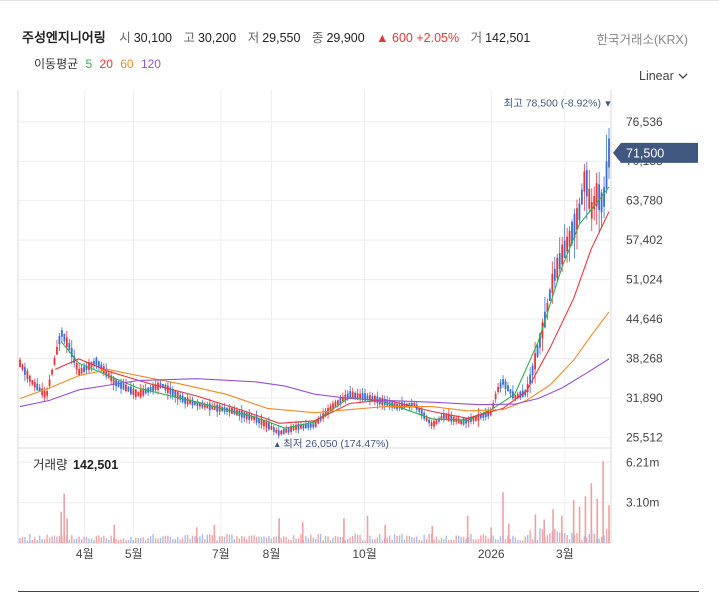 Image resolution: width=719 pixels, height=599 pixels. What do you see at coordinates (565, 554) in the screenshot?
I see `time-axis-label: 3월` at bounding box center [565, 554].